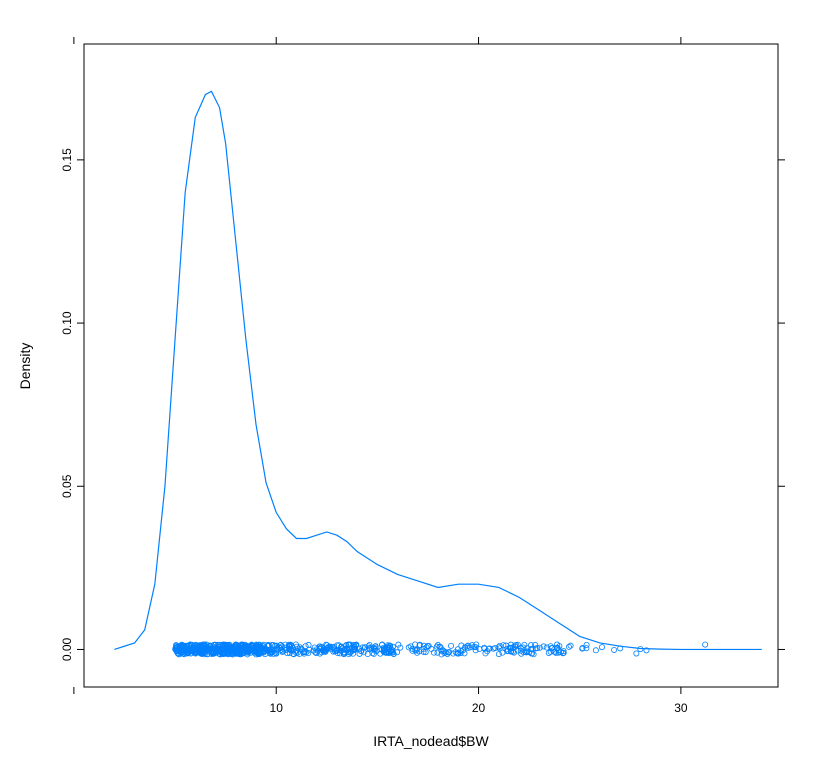 The image size is (815, 766). What do you see at coordinates (277, 708) in the screenshot?
I see `x-tick-label: 10` at bounding box center [277, 708].